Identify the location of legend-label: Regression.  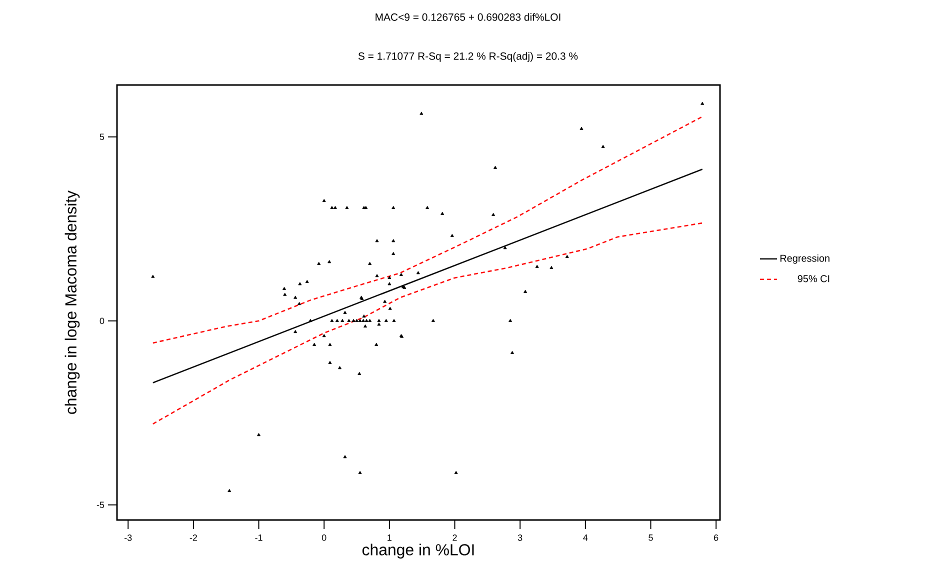
(805, 259).